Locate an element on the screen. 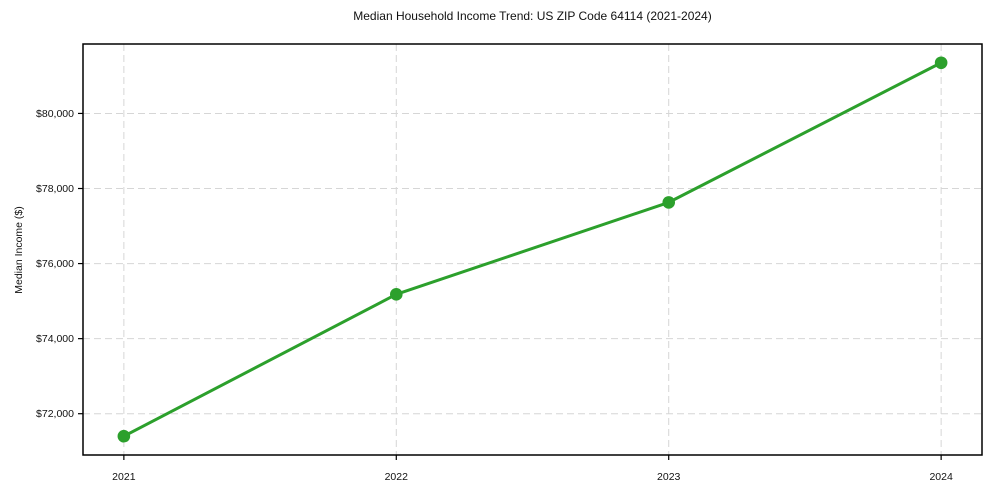 This screenshot has width=989, height=490. y-tick-label: $72,000 is located at coordinates (55, 414).